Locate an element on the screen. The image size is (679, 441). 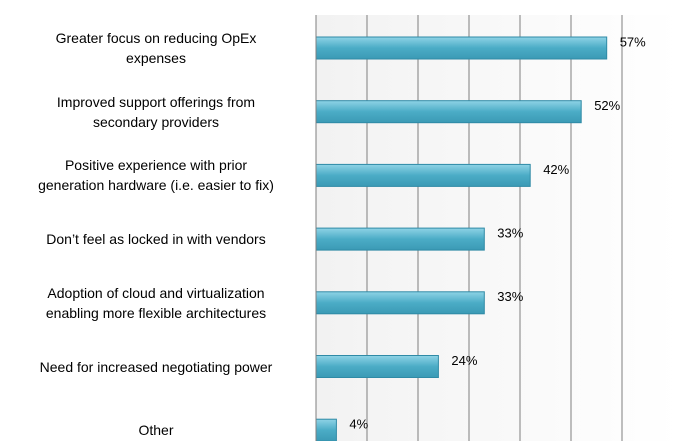
value-label: 4% is located at coordinates (358, 424).